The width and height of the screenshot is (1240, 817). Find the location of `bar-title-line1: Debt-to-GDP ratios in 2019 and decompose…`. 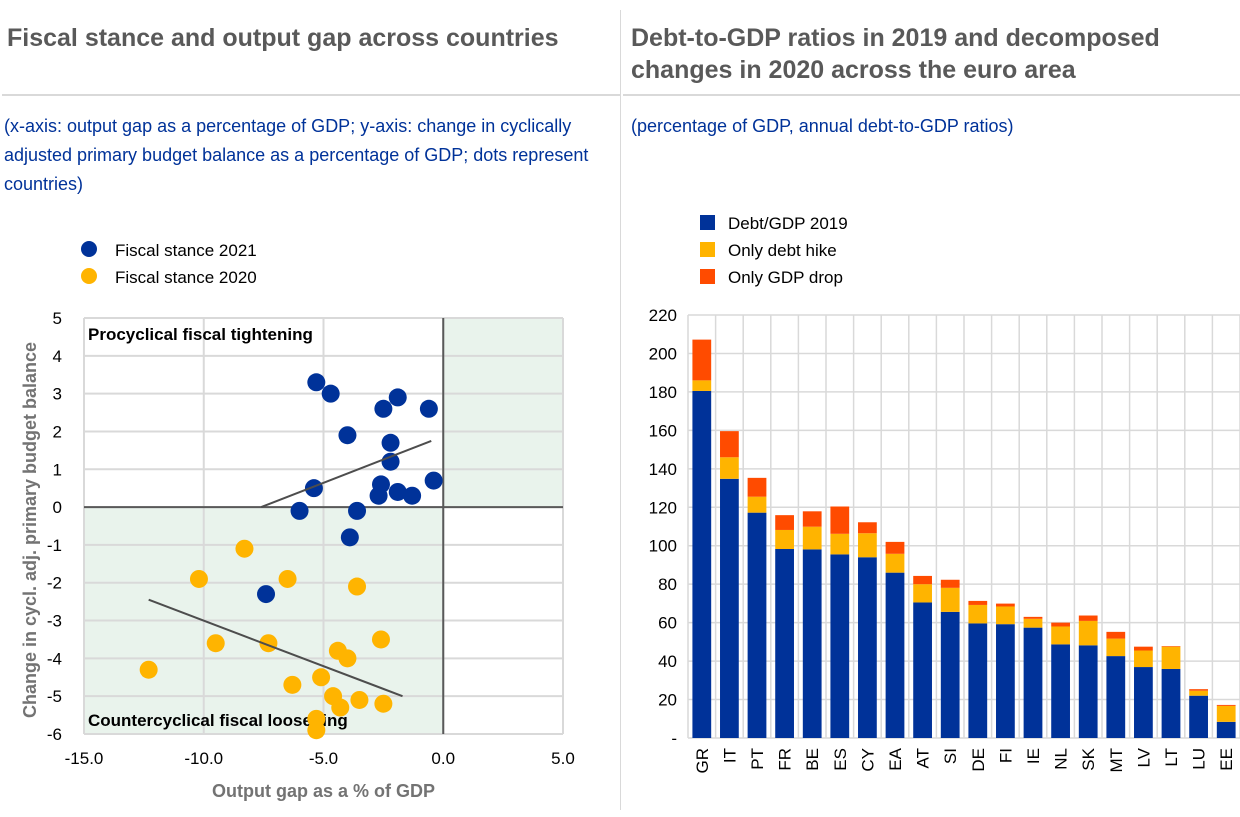

bar-title-line1: Debt-to-GDP ratios in 2019 and decompose… is located at coordinates (895, 38).